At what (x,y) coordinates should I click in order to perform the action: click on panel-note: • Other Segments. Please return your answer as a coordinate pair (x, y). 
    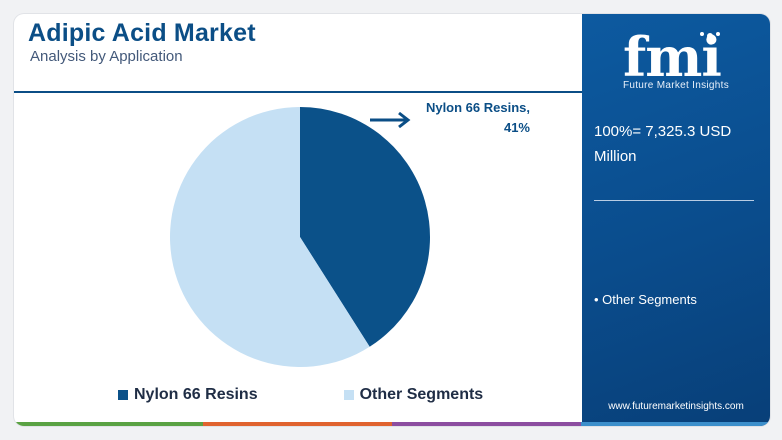
    Looking at the image, I should click on (645, 299).